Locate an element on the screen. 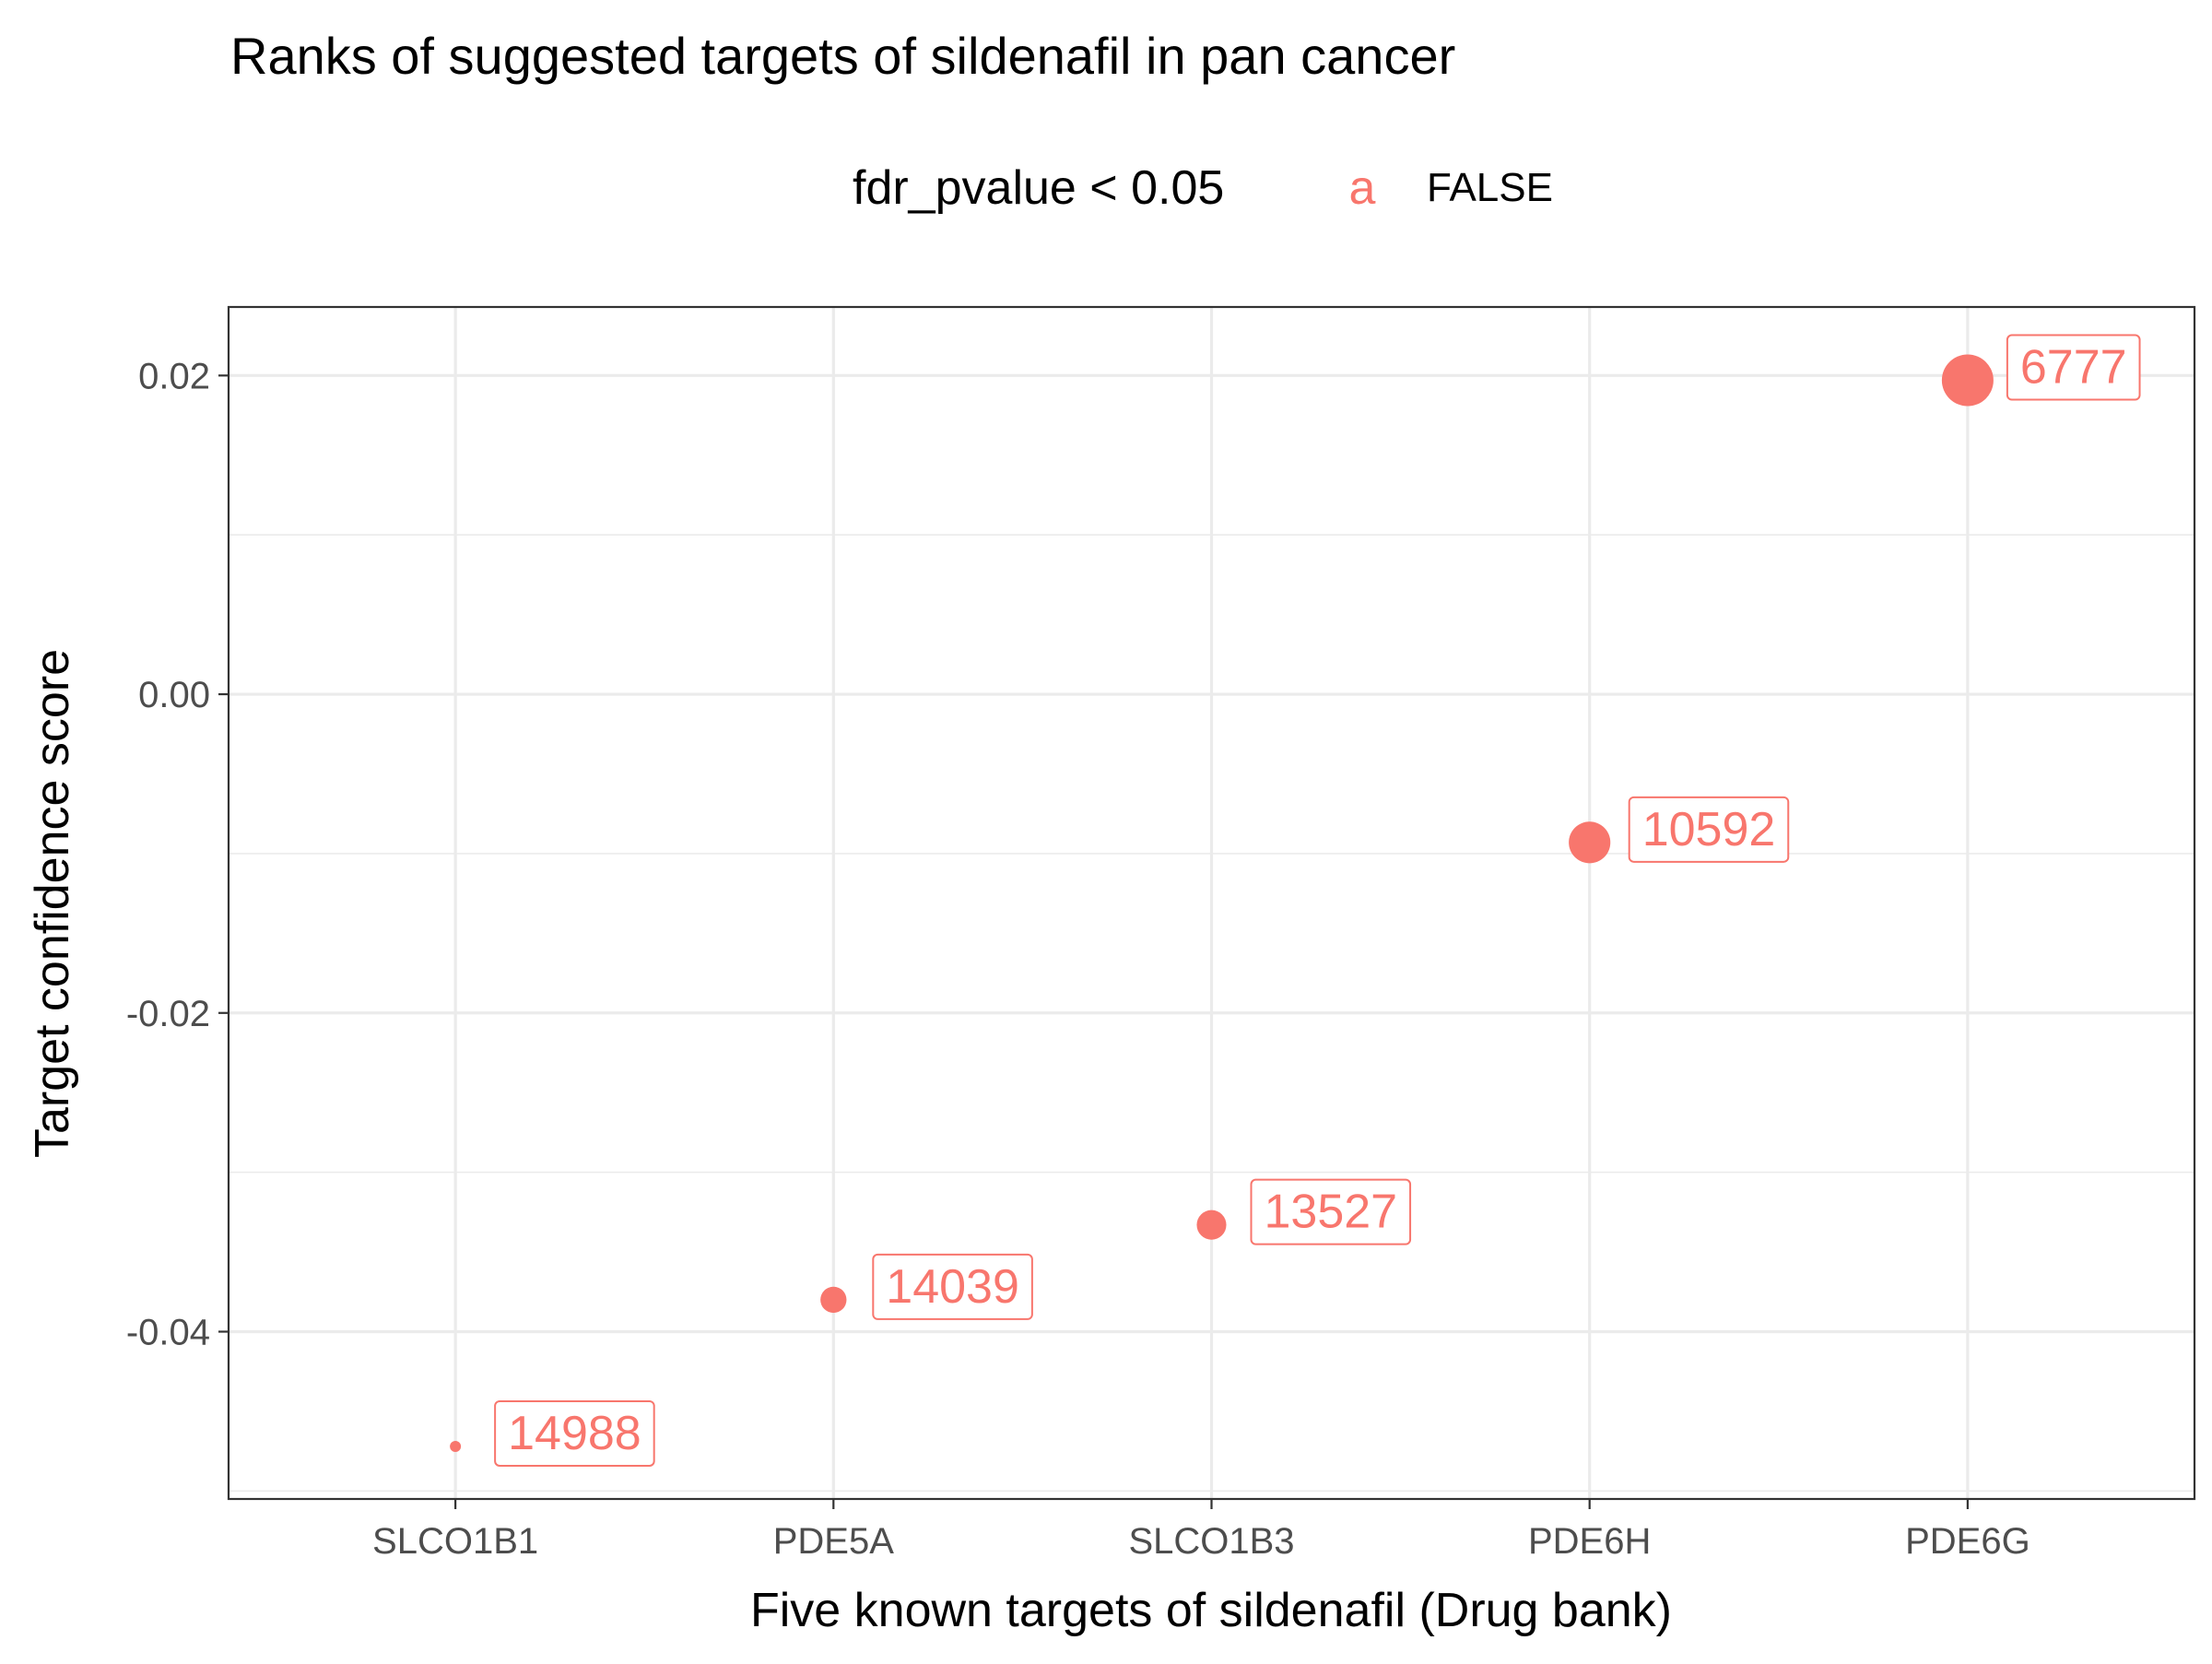 This screenshot has height=1664, width=2212. x-tick-label: PDE6H is located at coordinates (1589, 1541).